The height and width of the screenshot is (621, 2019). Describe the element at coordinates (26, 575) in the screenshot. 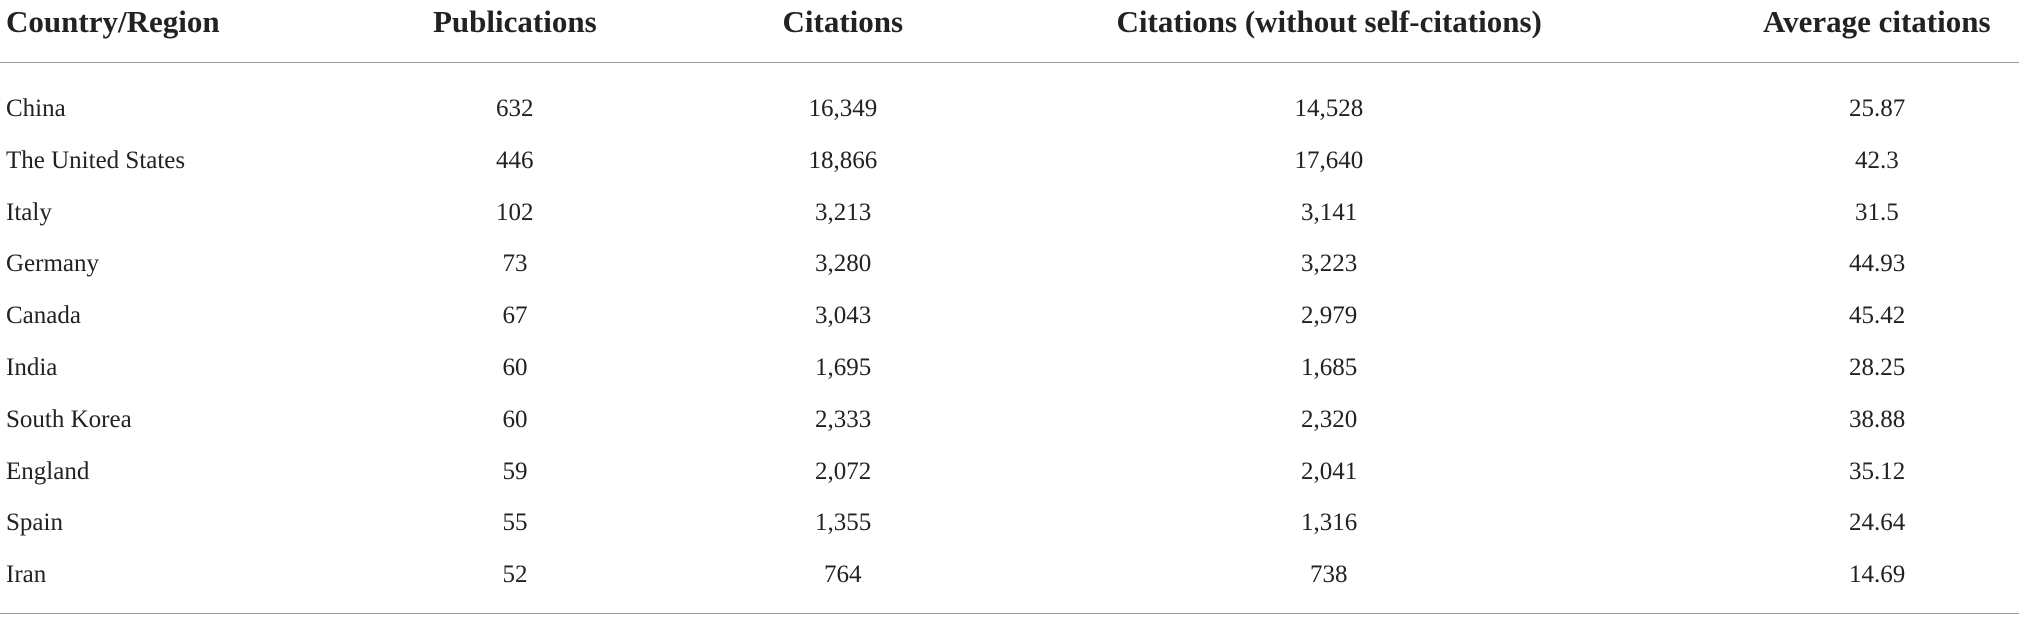

I see `row-label: Iran` at that location.